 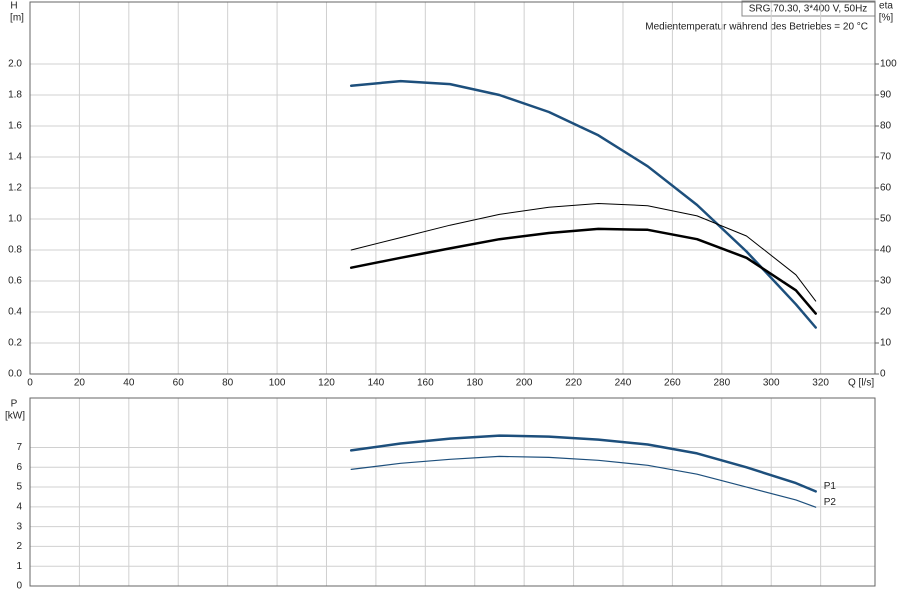 I want to click on y-axis-unit: [kW], so click(x=15, y=416).